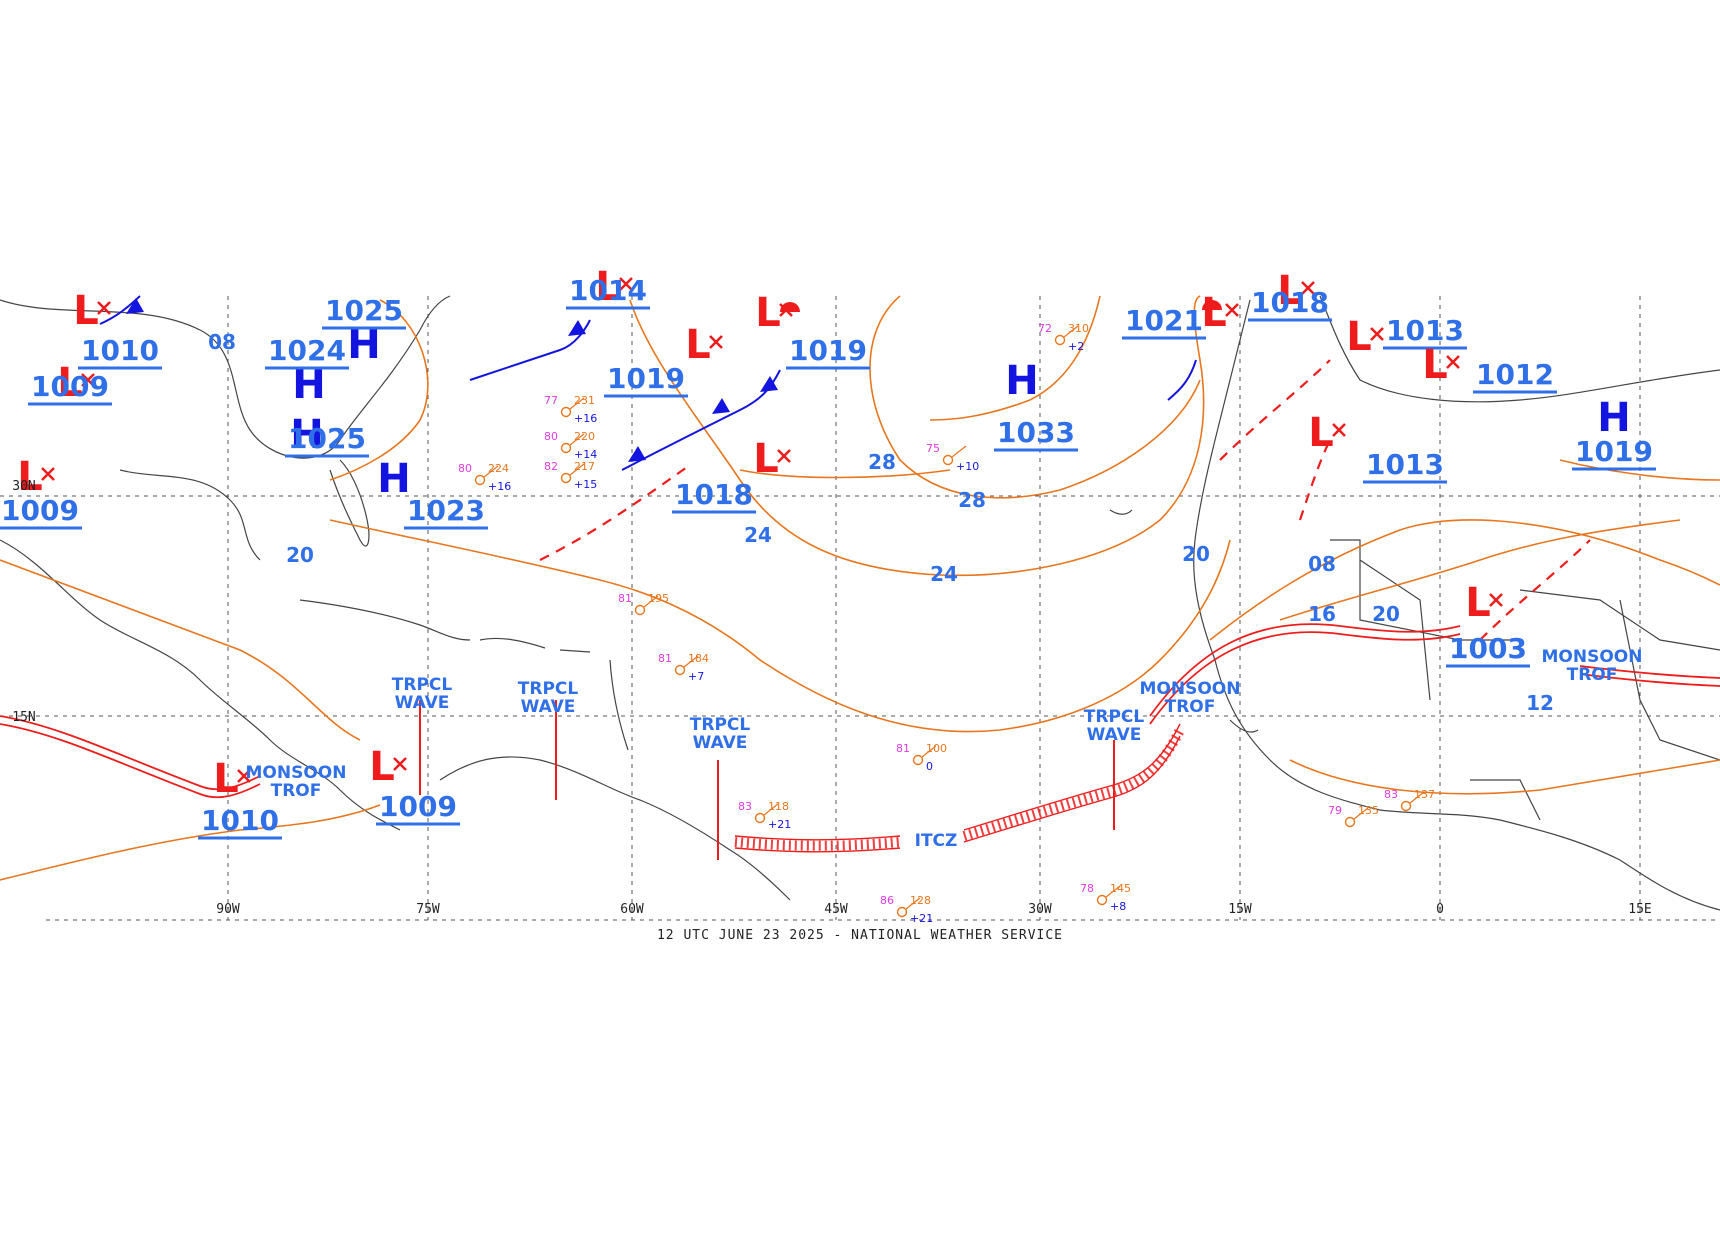 The width and height of the screenshot is (1720, 1260). Describe the element at coordinates (120, 350) in the screenshot. I see `central-pressure-value: 1010` at that location.